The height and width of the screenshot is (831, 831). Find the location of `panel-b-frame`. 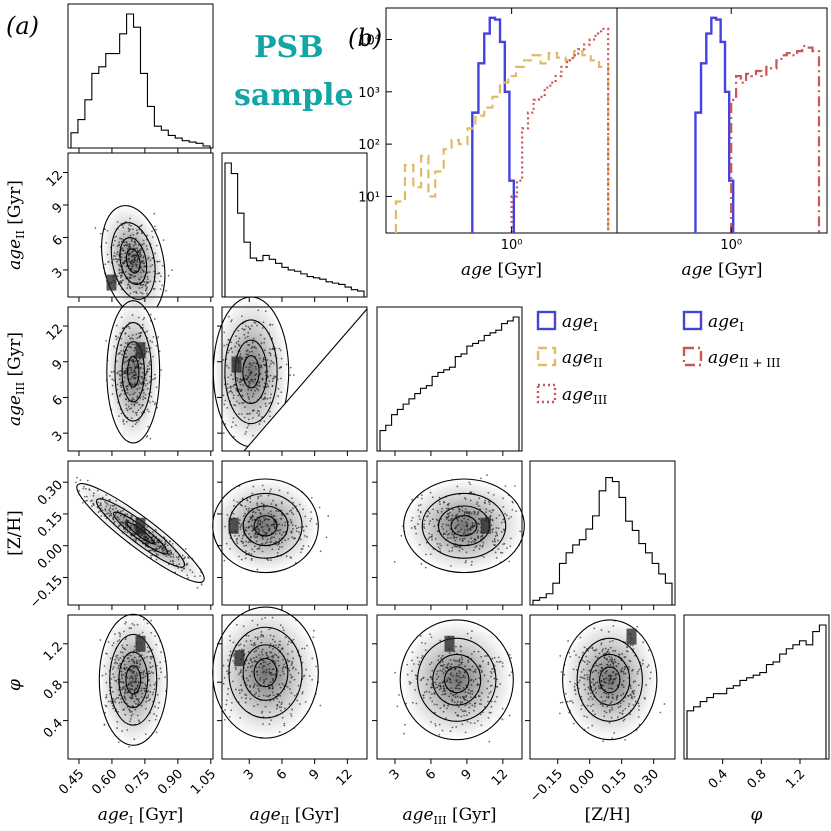

panel-b-frame is located at coordinates (722, 120).